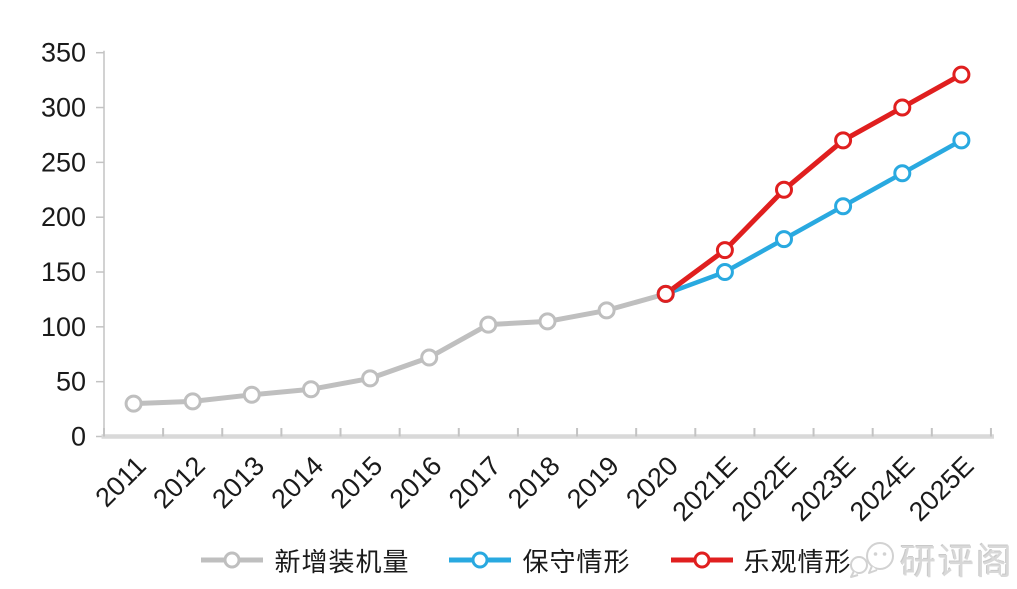  Describe the element at coordinates (63, 108) in the screenshot. I see `y-tick-label: 300` at that location.